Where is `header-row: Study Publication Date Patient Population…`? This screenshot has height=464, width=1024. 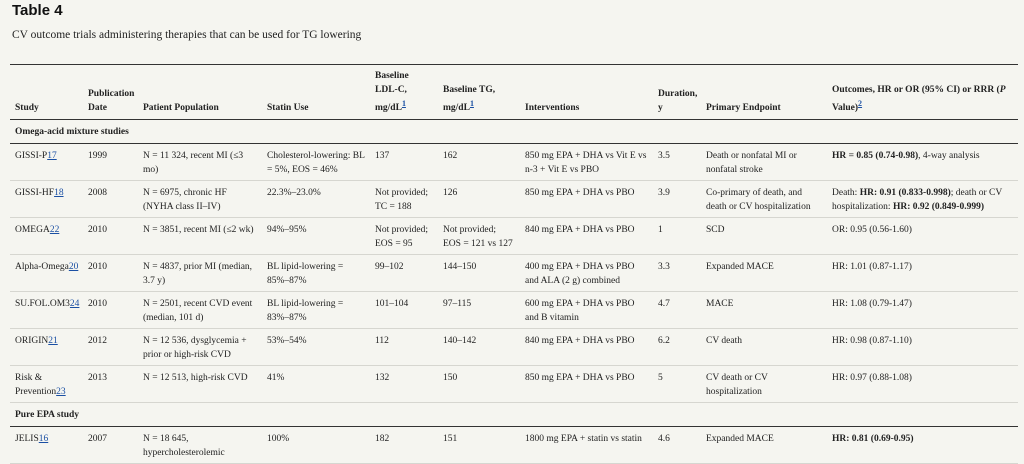
header-row: Study Publication Date Patient Population… is located at coordinates (514, 92).